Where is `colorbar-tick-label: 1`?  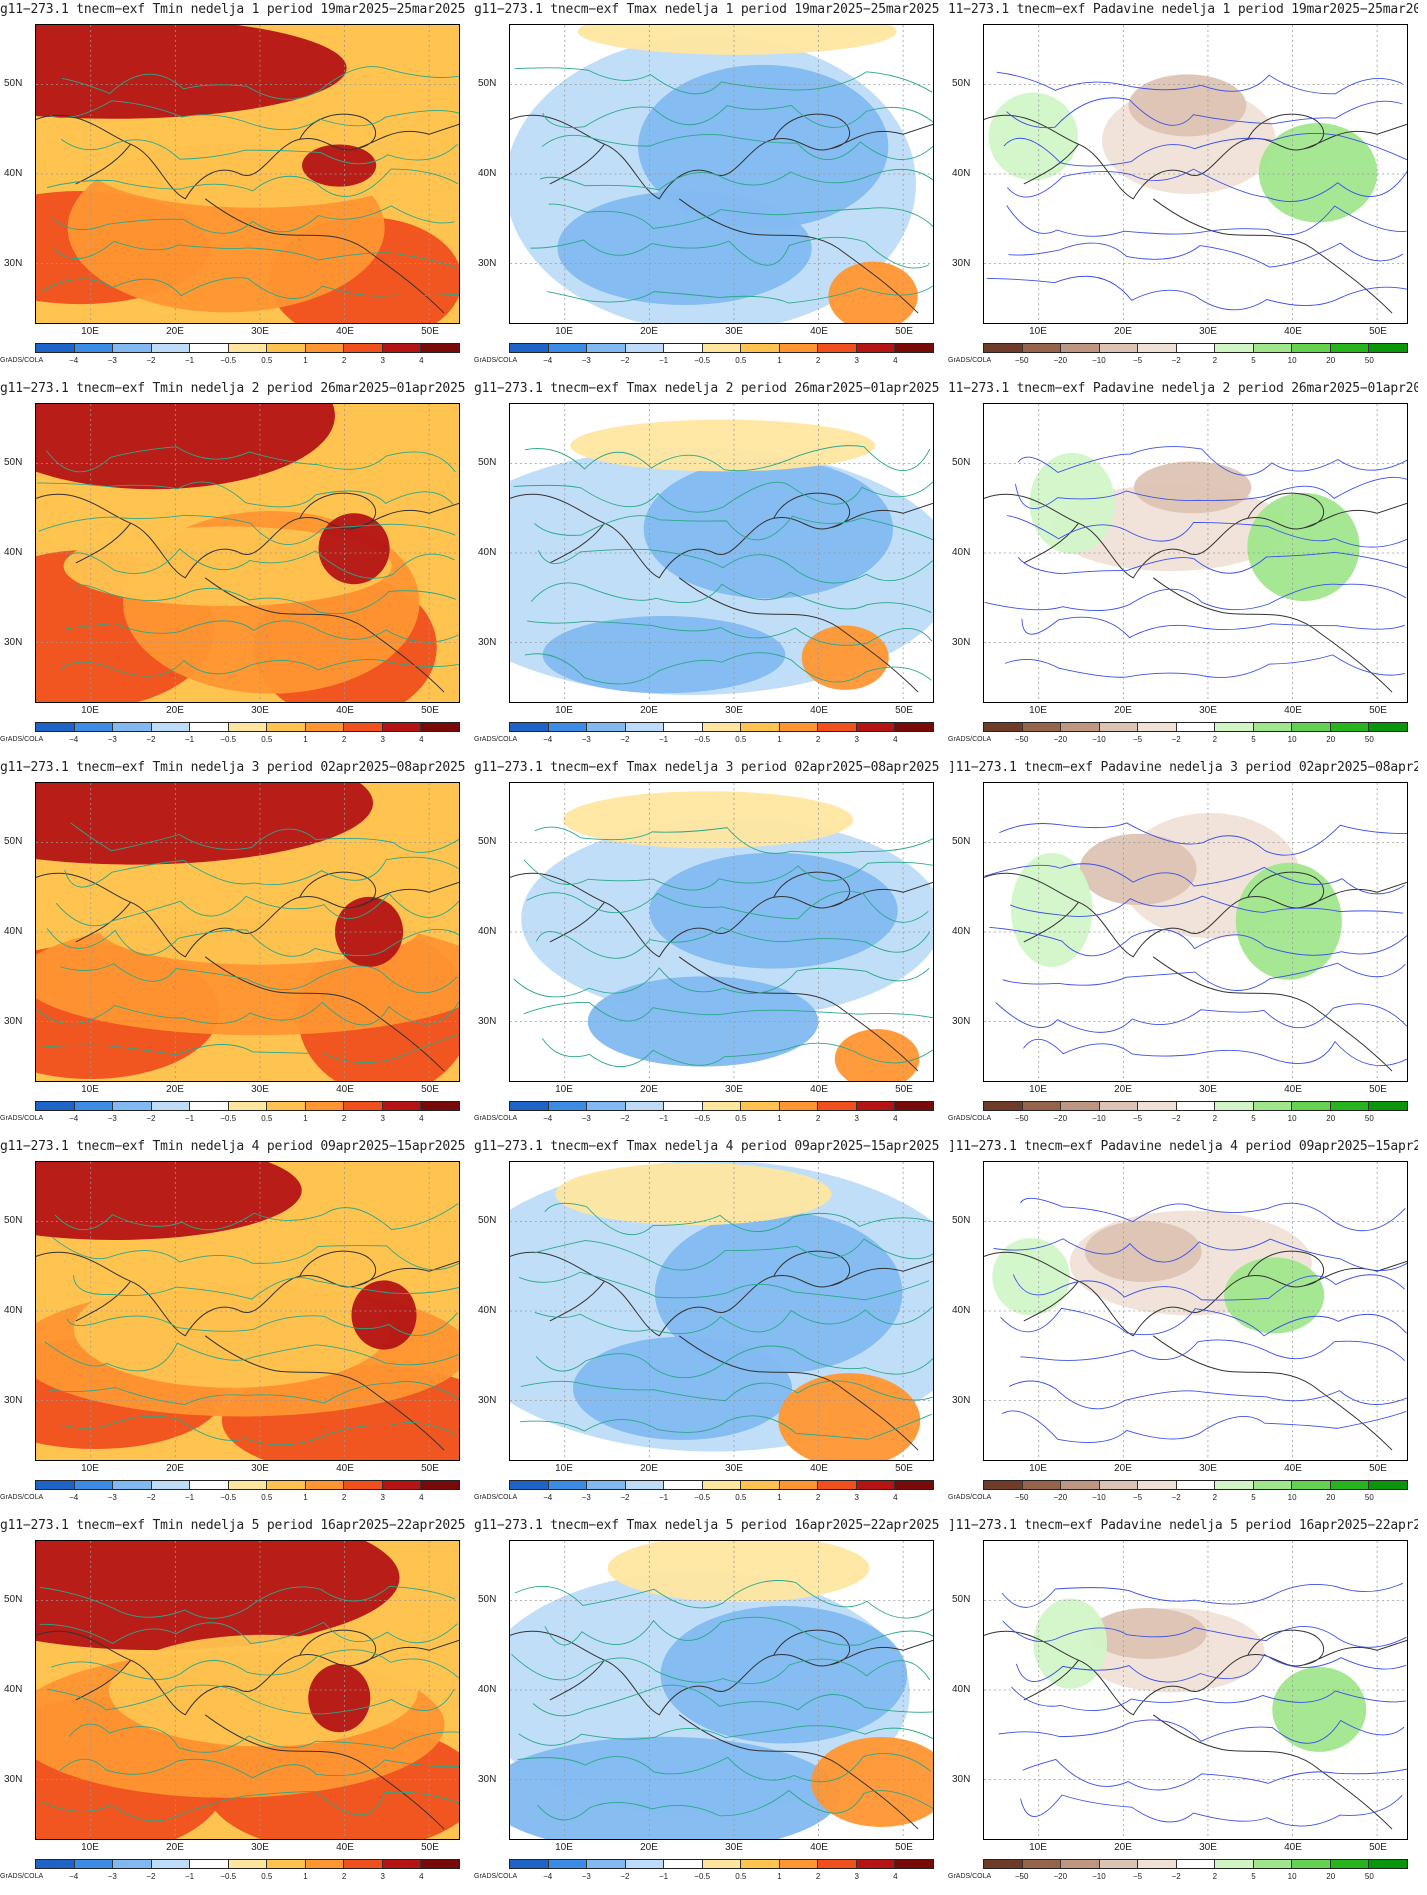 colorbar-tick-label: 1 is located at coordinates (779, 1876).